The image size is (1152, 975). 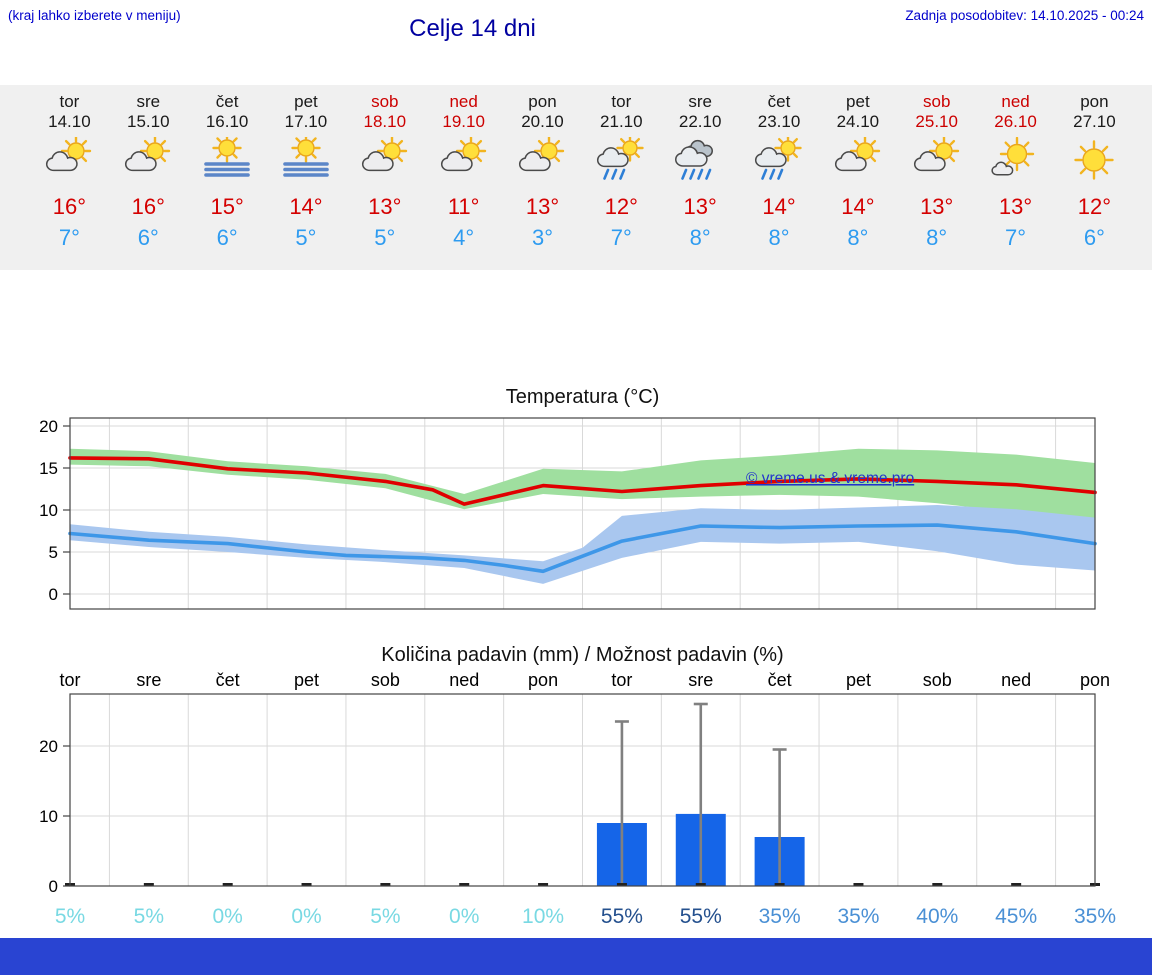 I want to click on forecast-day-column: ned 26.10 13° 7°, so click(x=1015, y=177).